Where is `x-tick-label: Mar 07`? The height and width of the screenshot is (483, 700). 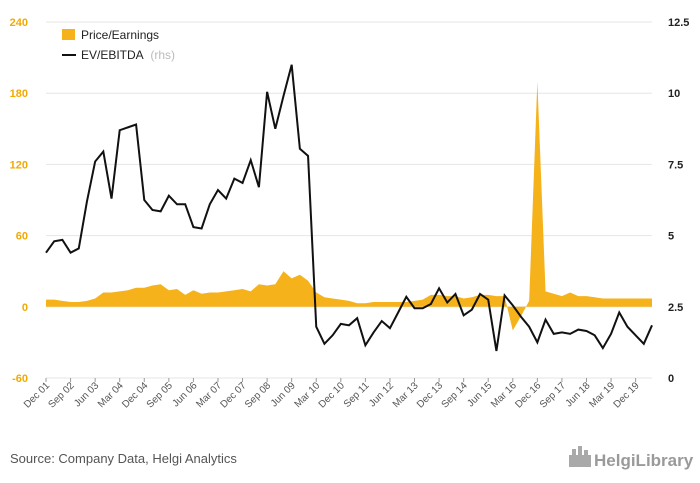 x-tick-label: Mar 07 is located at coordinates (209, 395).